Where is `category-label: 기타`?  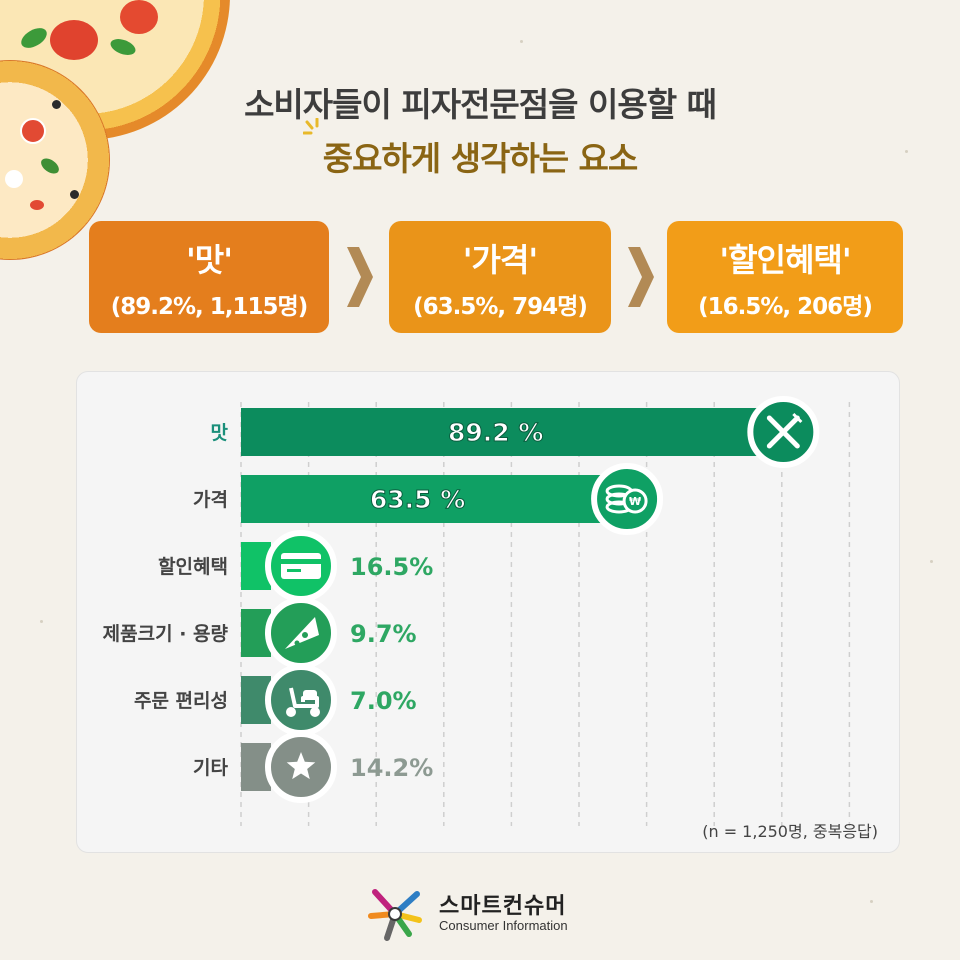 category-label: 기타 is located at coordinates (210, 768).